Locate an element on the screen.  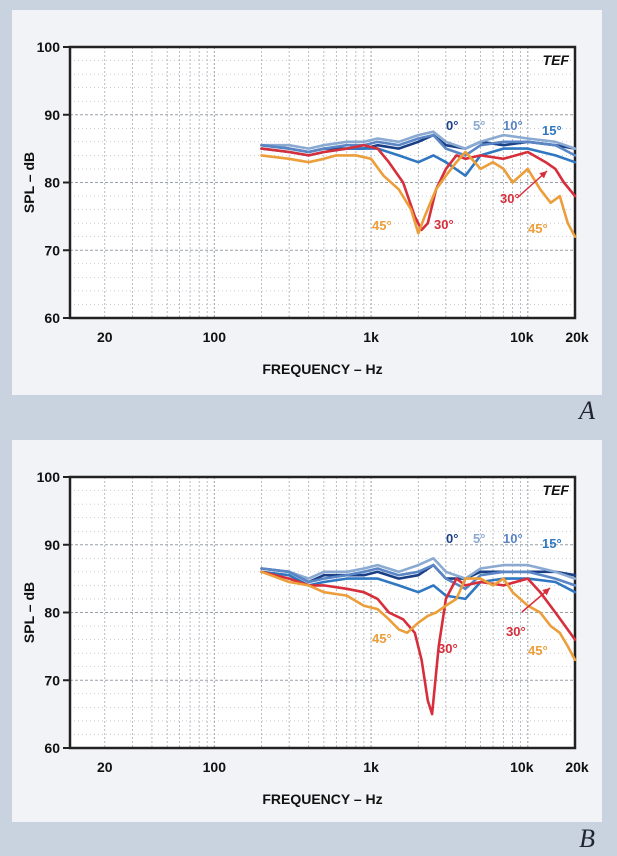
panel-label-a: A is located at coordinates (587, 410).